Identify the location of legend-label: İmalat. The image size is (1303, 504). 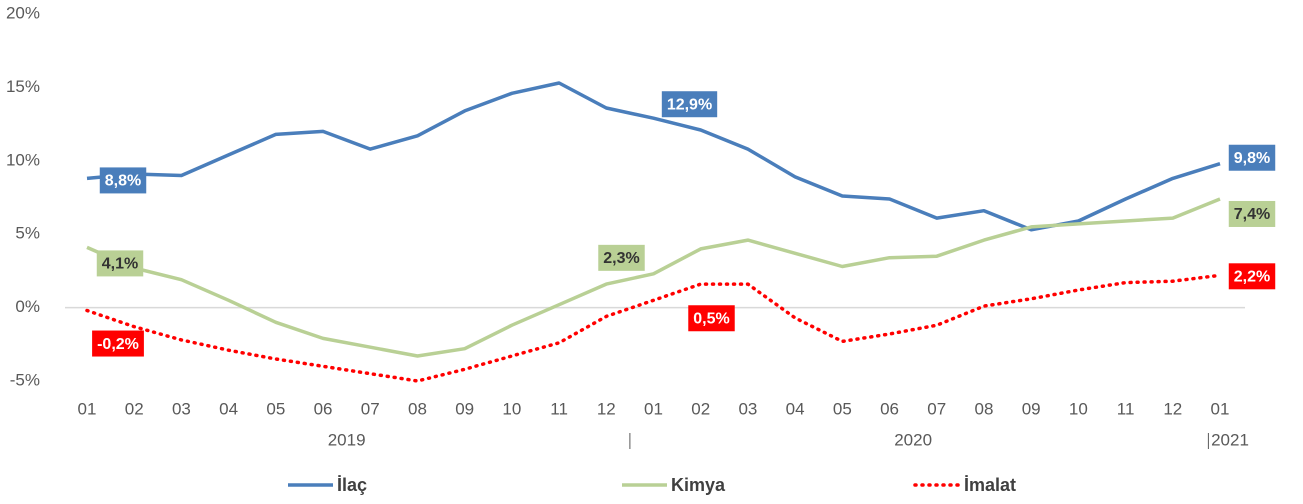
(990, 485).